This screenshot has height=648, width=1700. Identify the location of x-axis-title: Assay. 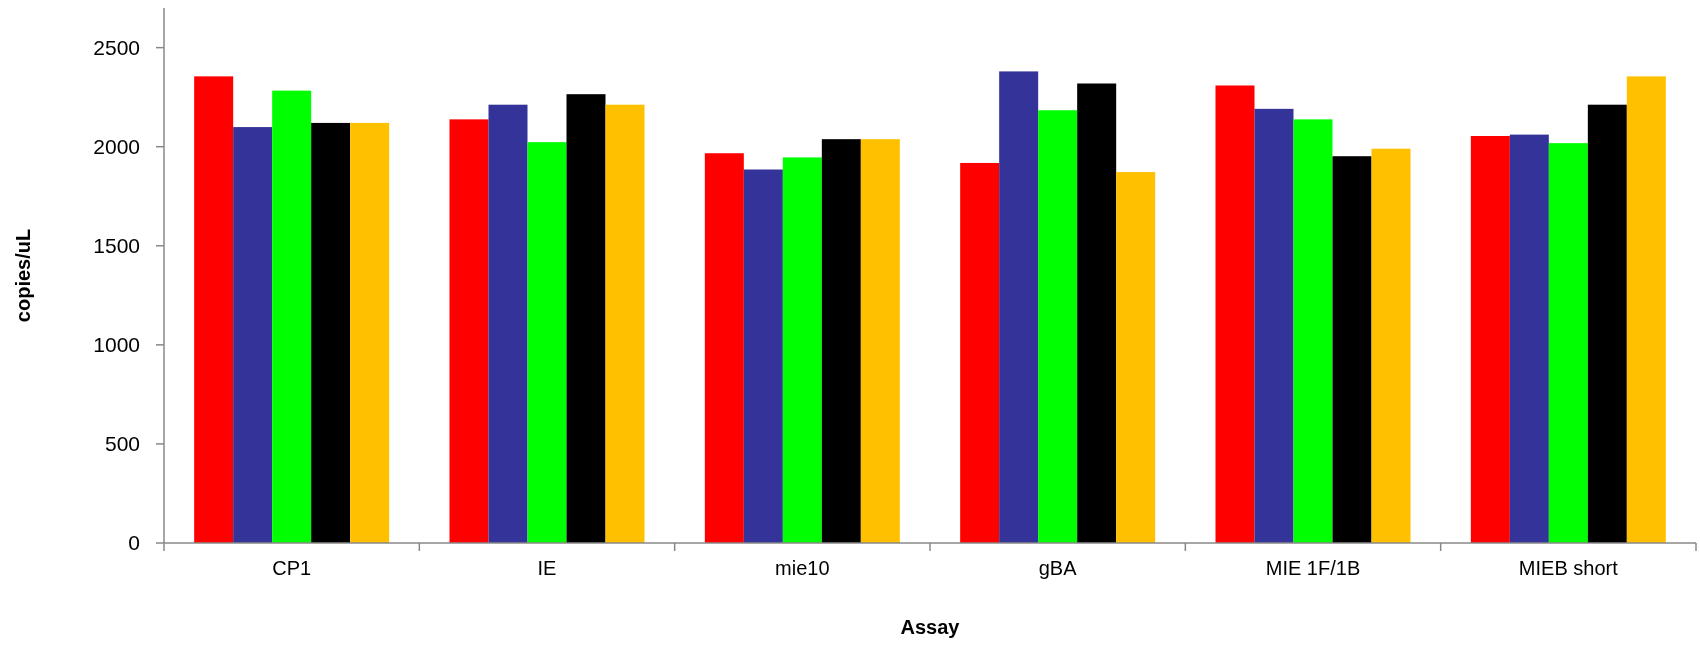
(930, 627).